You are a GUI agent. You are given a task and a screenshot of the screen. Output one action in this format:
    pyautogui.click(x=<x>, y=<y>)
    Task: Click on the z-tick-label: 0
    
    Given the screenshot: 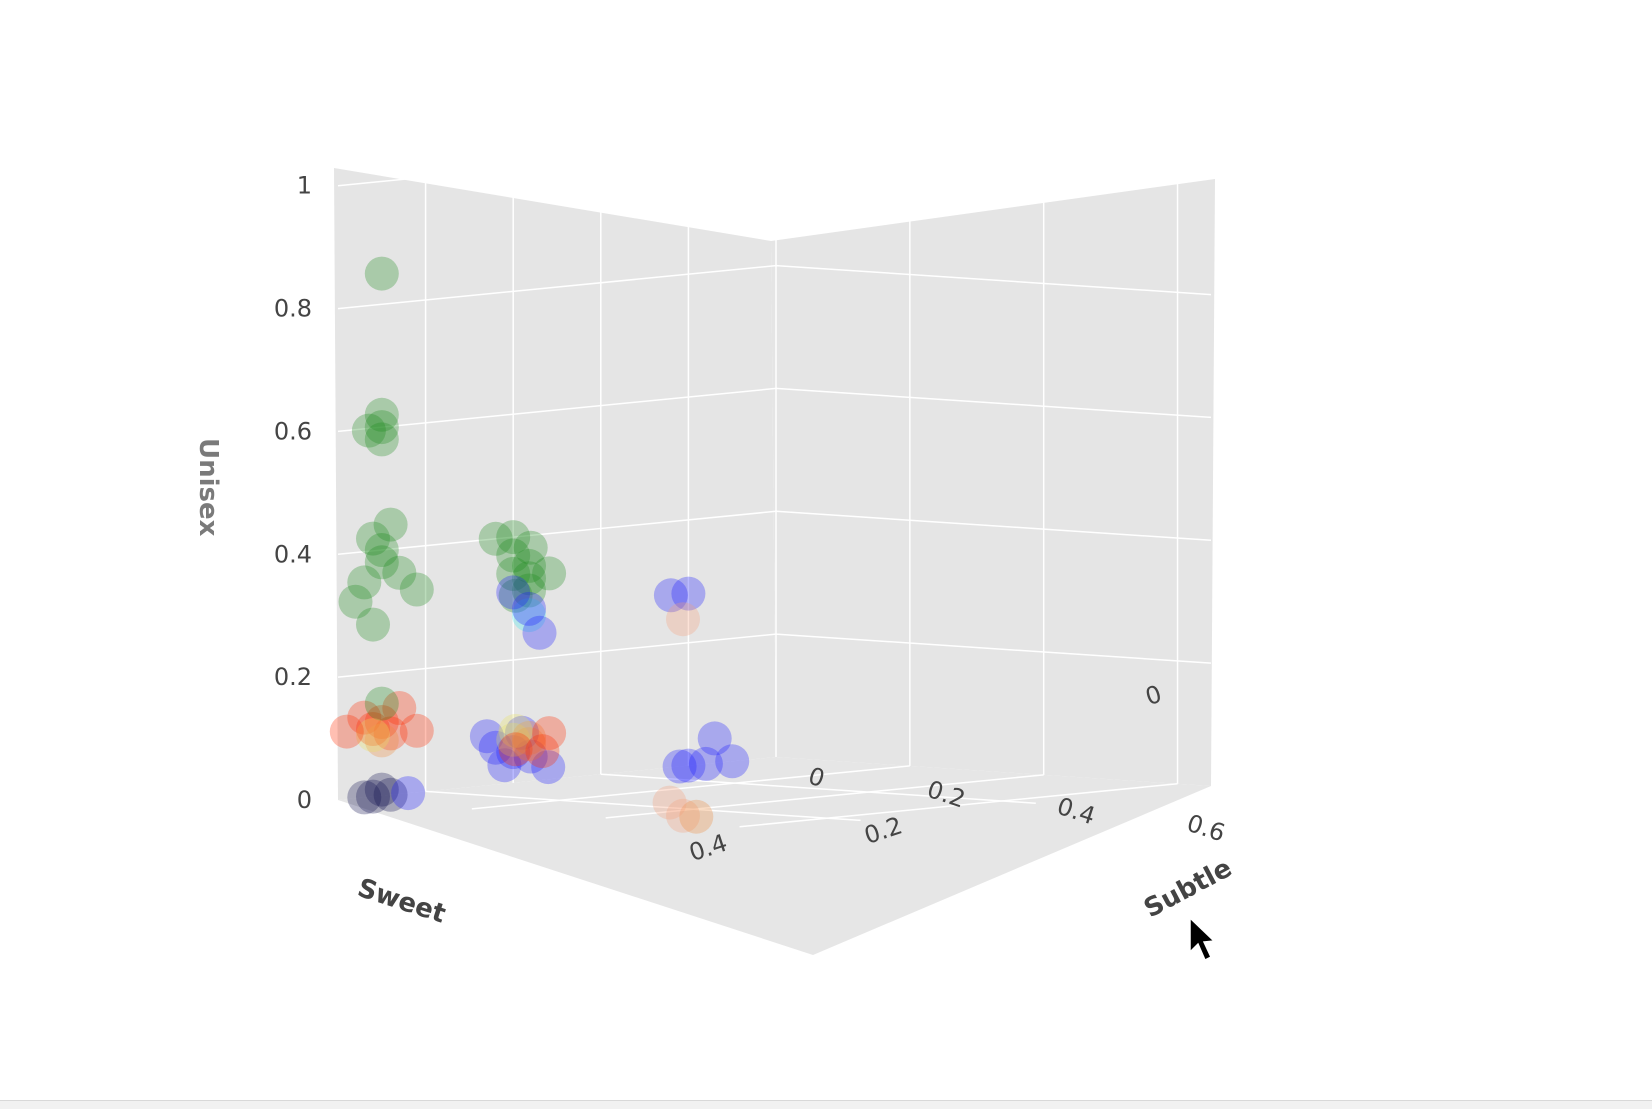 What is the action you would take?
    pyautogui.click(x=304, y=800)
    